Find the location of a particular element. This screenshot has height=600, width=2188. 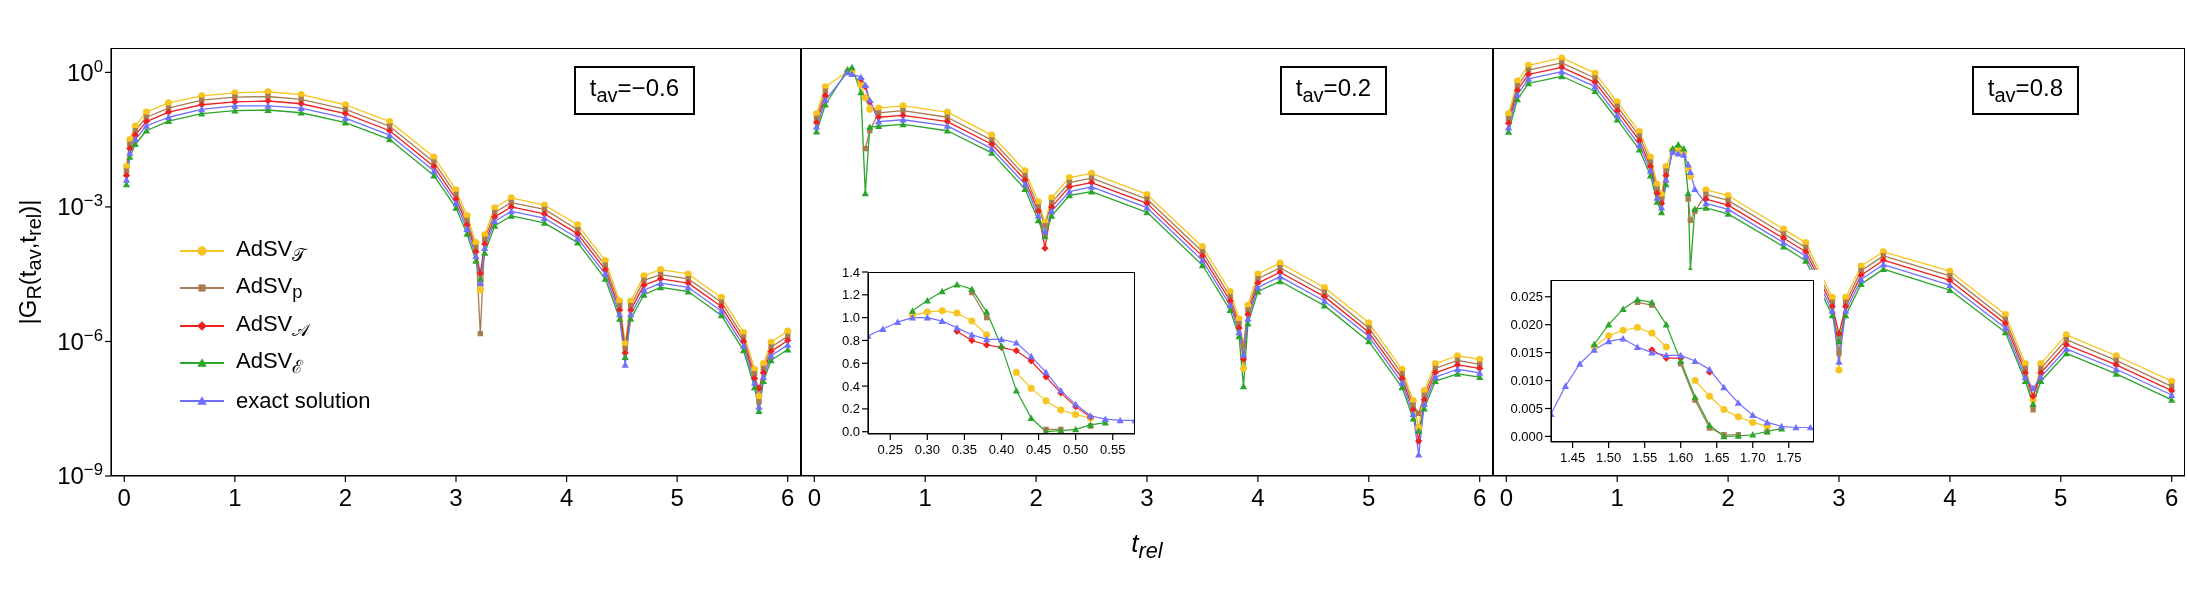

x-tick-label: 1.45 is located at coordinates (1572, 457).